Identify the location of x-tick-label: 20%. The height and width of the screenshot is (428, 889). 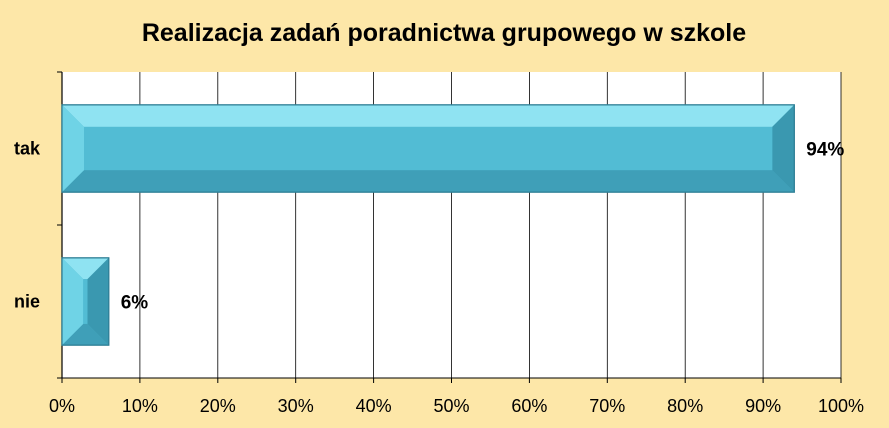
(218, 406).